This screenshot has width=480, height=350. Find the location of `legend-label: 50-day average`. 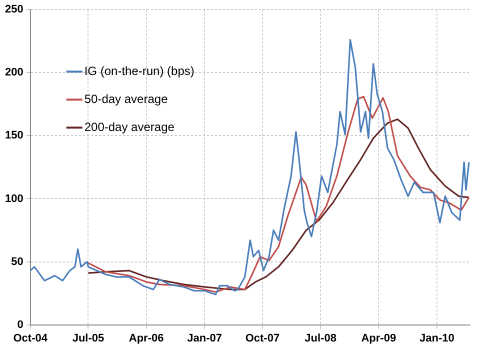

legend-label: 50-day average is located at coordinates (126, 99).